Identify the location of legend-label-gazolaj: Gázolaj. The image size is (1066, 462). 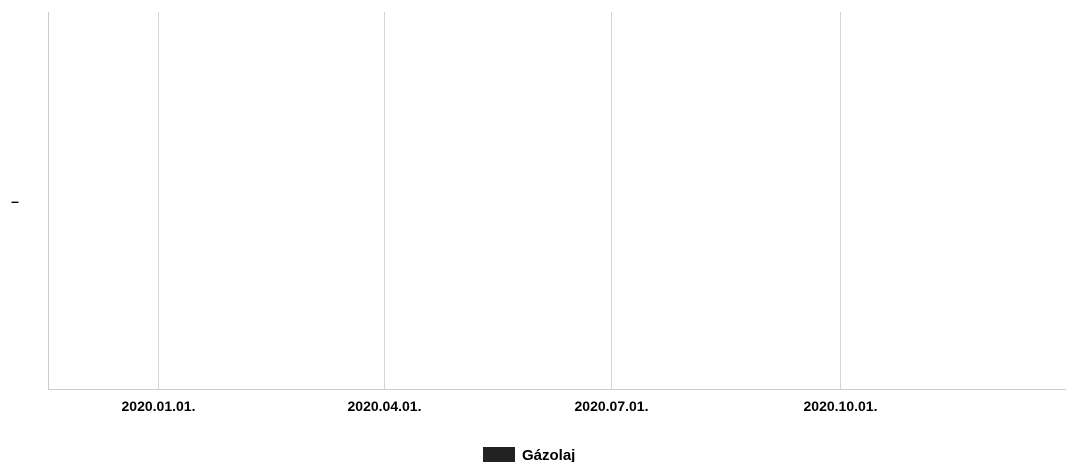
(548, 454).